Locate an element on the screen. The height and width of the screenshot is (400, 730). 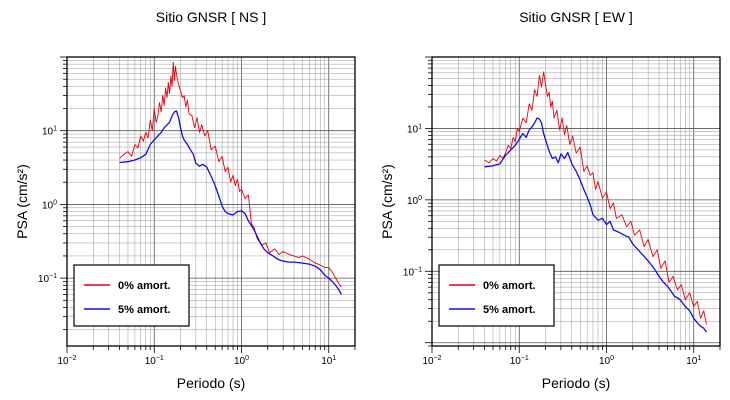
chart-title: Sitio GNSR [ EW ] is located at coordinates (576, 17).